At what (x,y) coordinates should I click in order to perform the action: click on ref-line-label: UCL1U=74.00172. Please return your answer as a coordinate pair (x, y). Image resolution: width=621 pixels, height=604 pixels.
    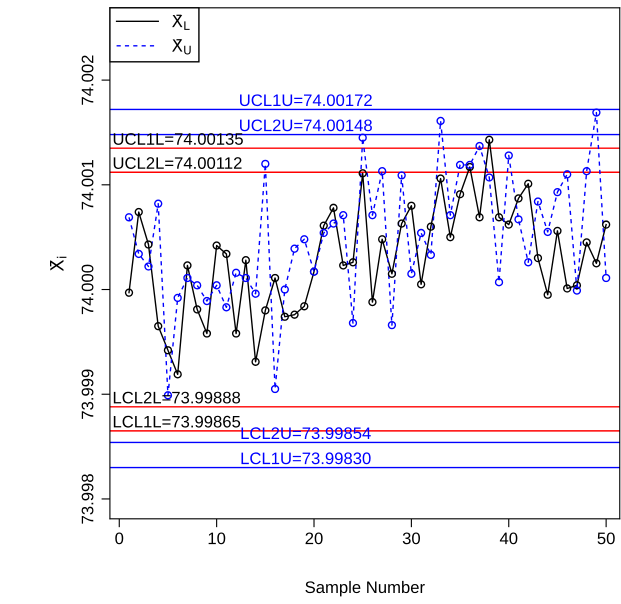
    Looking at the image, I should click on (306, 100).